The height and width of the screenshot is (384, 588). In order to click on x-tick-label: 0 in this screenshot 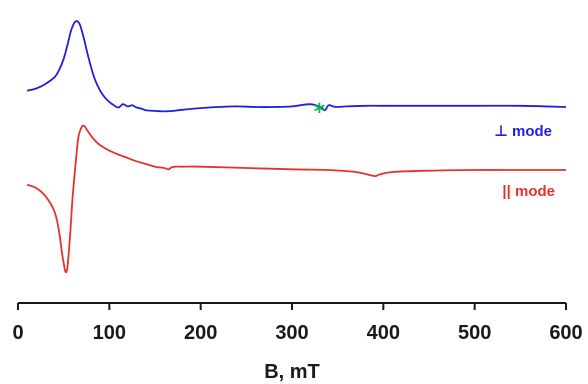, I will do `click(17, 333)`.